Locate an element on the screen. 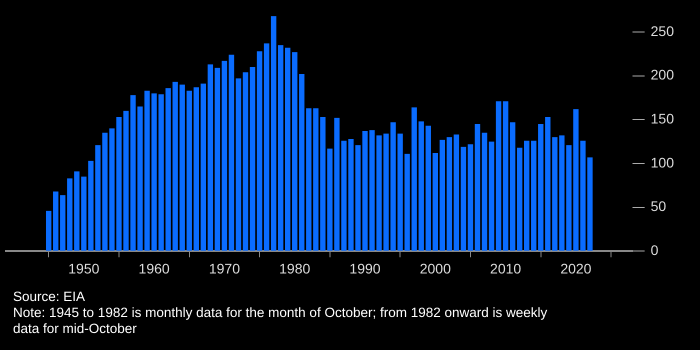 This screenshot has height=350, width=700. y-tick-label: 50 is located at coordinates (658, 206).